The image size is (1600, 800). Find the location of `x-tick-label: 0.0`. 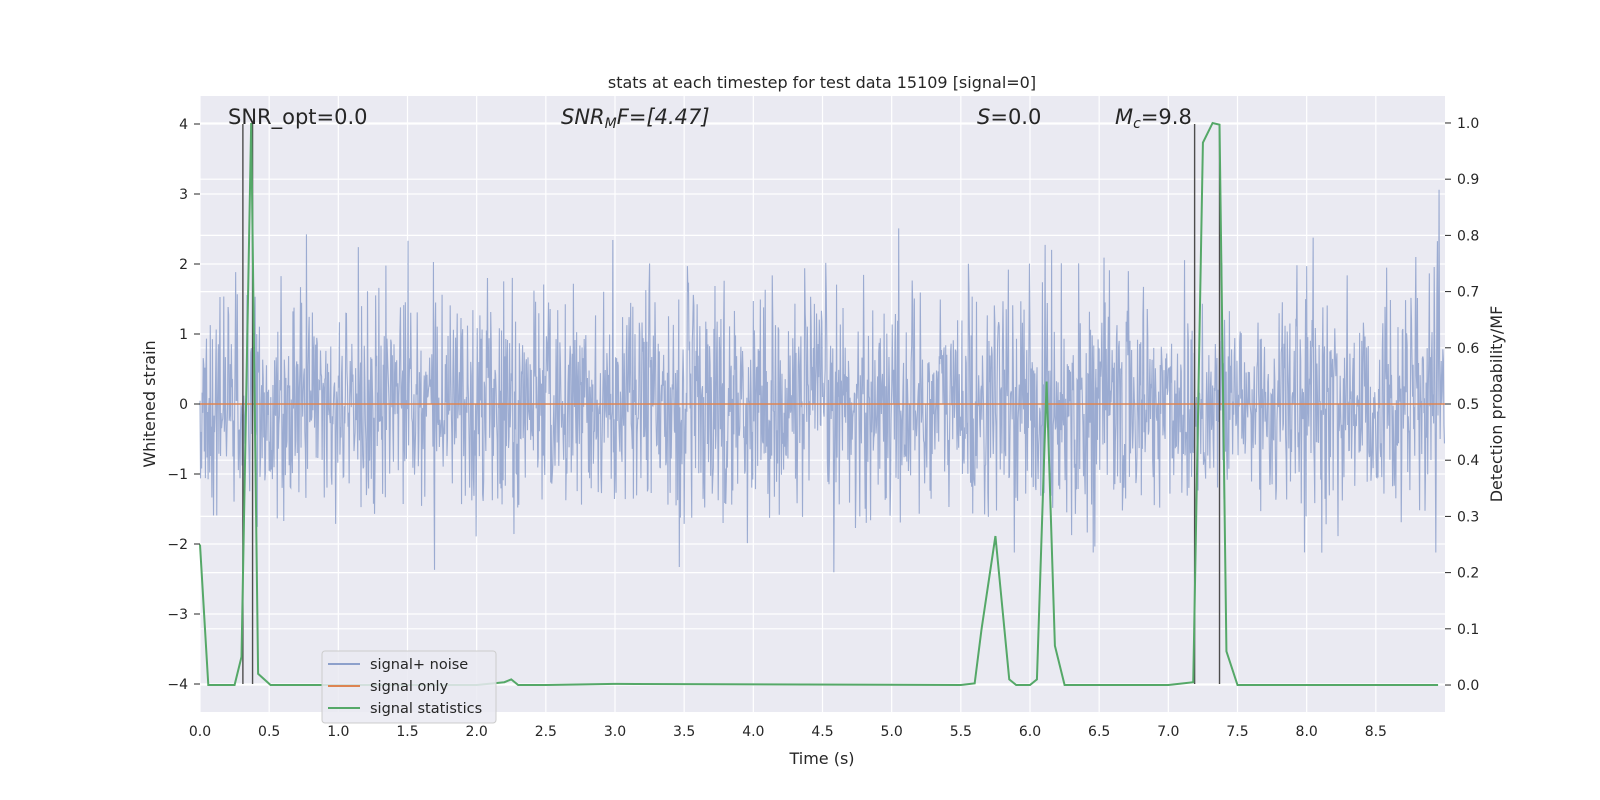

x-tick-label: 0.0 is located at coordinates (200, 732).